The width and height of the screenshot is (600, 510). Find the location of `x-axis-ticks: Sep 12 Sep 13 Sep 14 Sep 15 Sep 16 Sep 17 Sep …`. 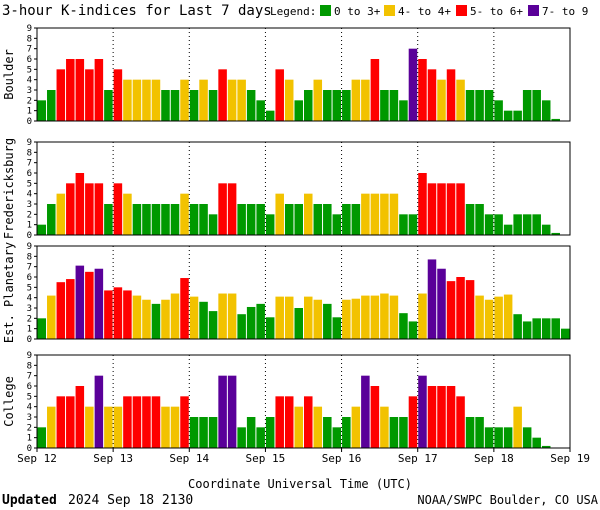

x-axis-ticks: Sep 12 Sep 13 Sep 14 Sep 15 Sep 16 Sep 17 Sep … is located at coordinates (303, 456).